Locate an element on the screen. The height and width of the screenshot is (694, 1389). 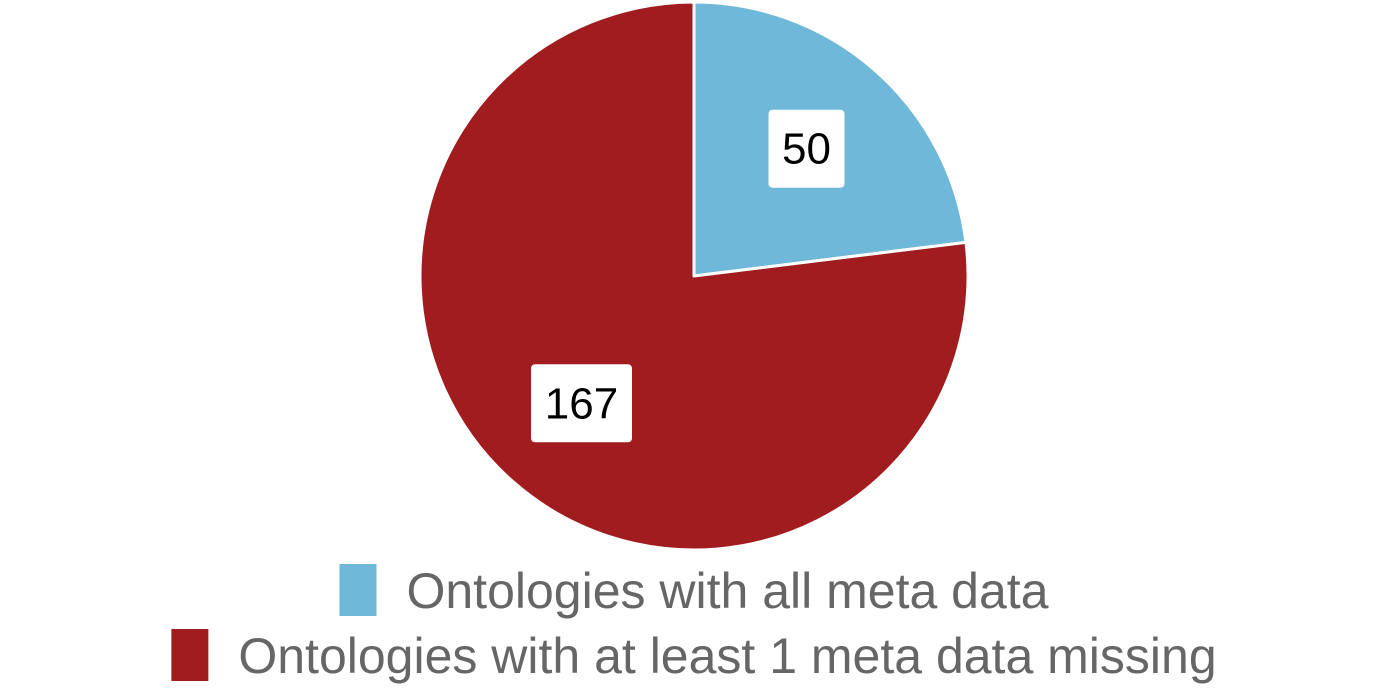
legend-label: Ontologies with all meta data is located at coordinates (727, 591).